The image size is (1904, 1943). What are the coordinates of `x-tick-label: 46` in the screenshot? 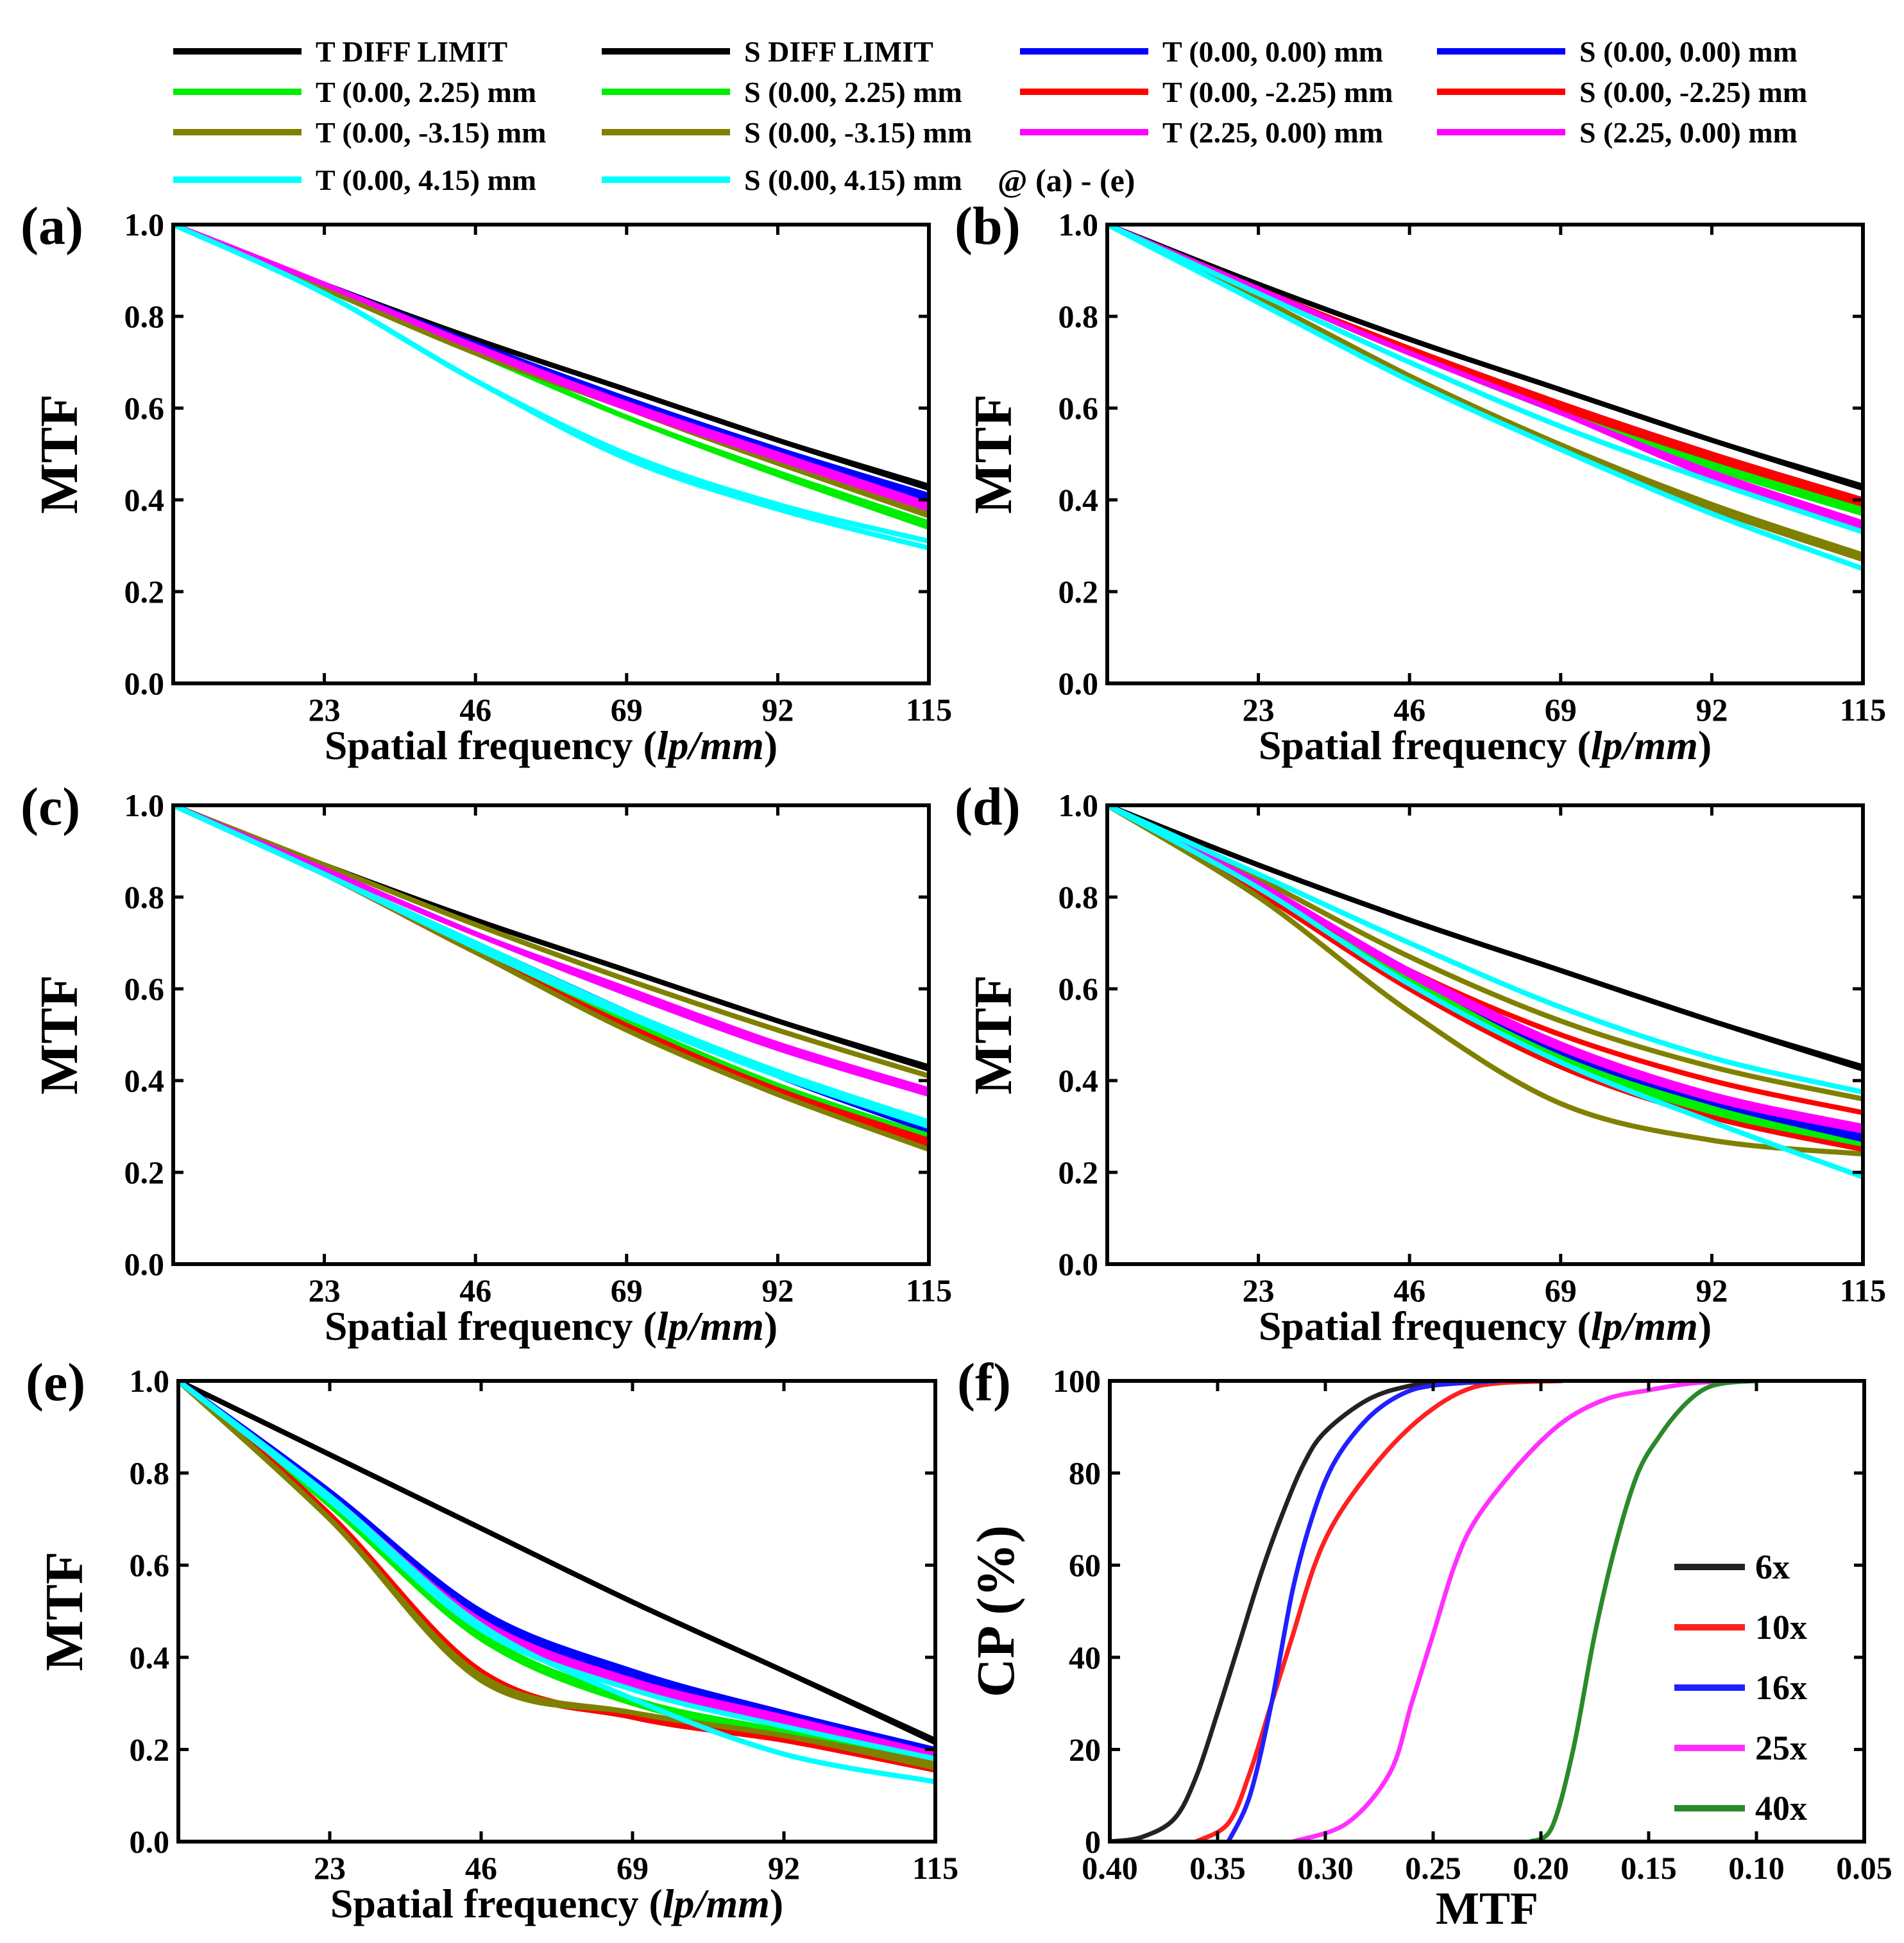 It's located at (1409, 1290).